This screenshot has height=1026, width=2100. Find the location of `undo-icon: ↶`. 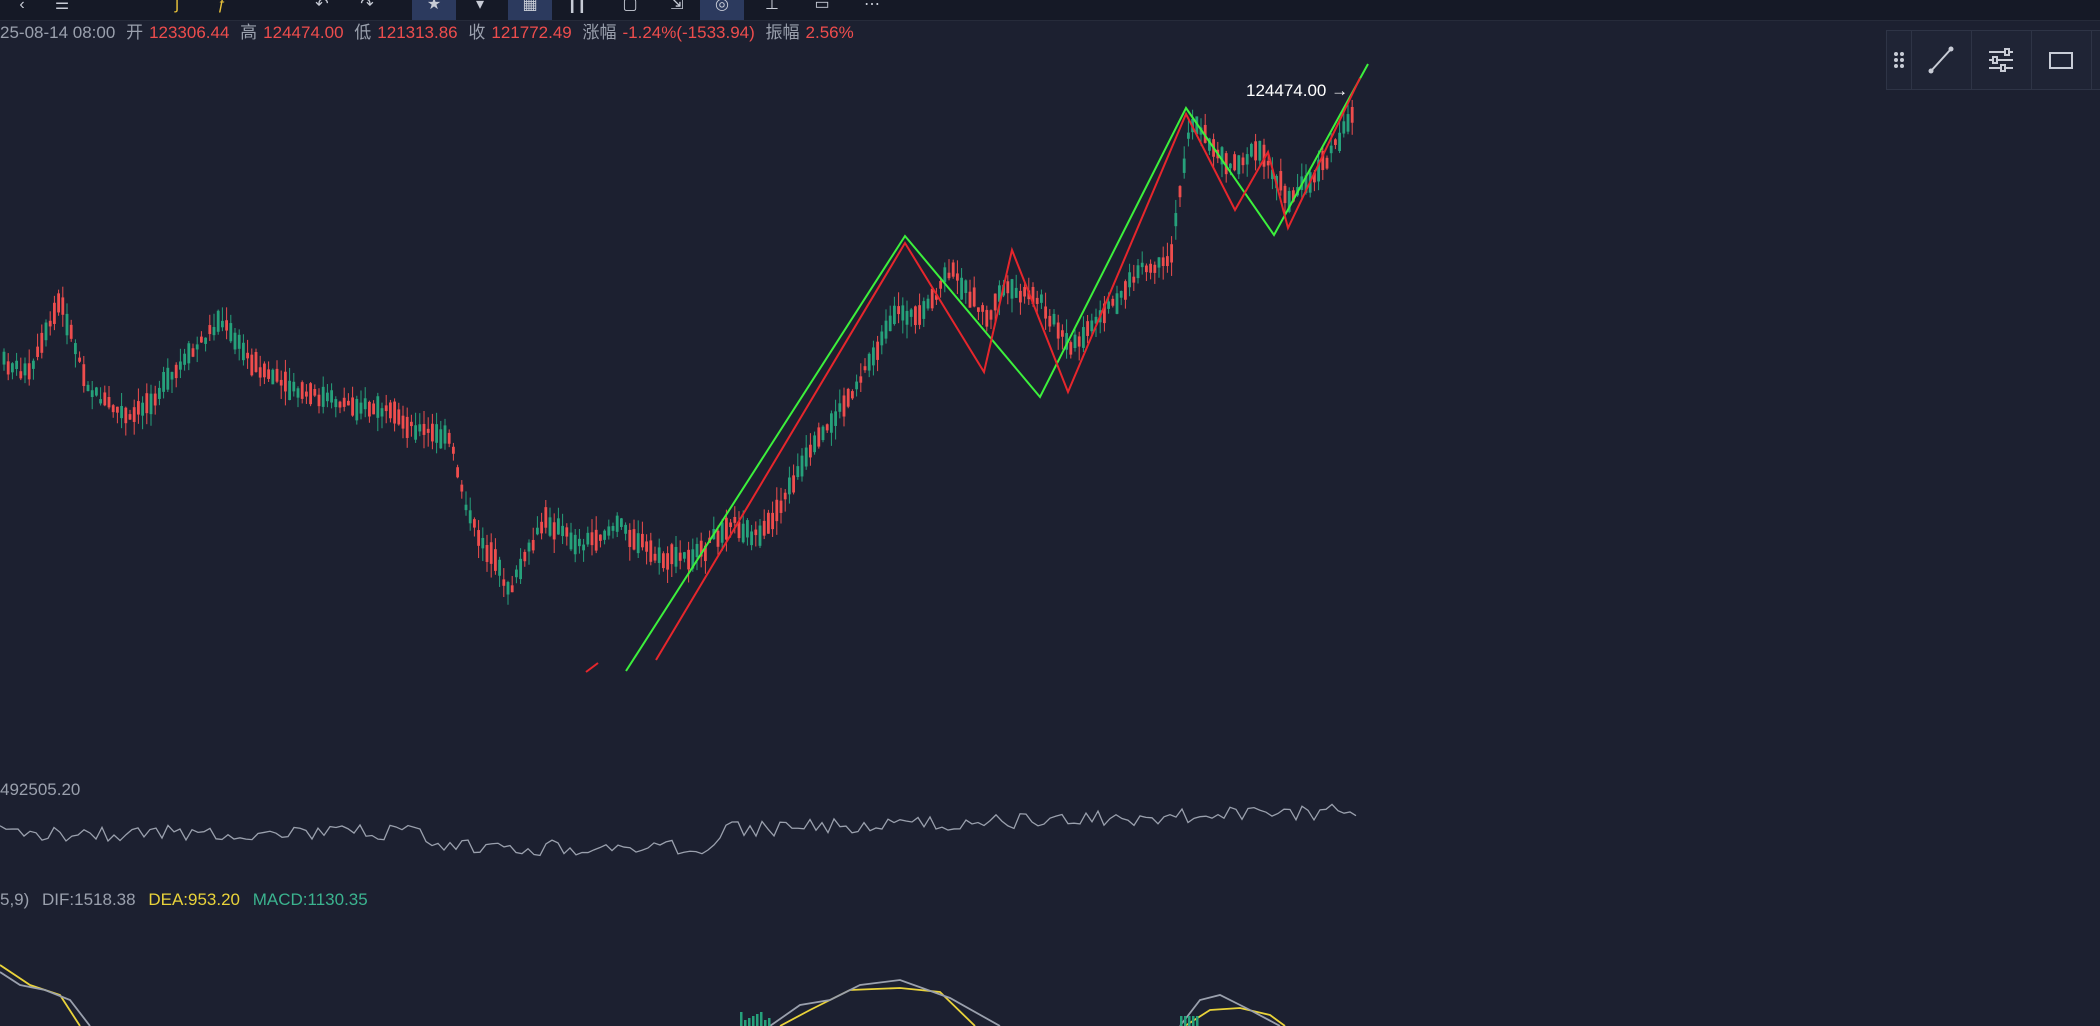

undo-icon: ↶ is located at coordinates (322, 6).